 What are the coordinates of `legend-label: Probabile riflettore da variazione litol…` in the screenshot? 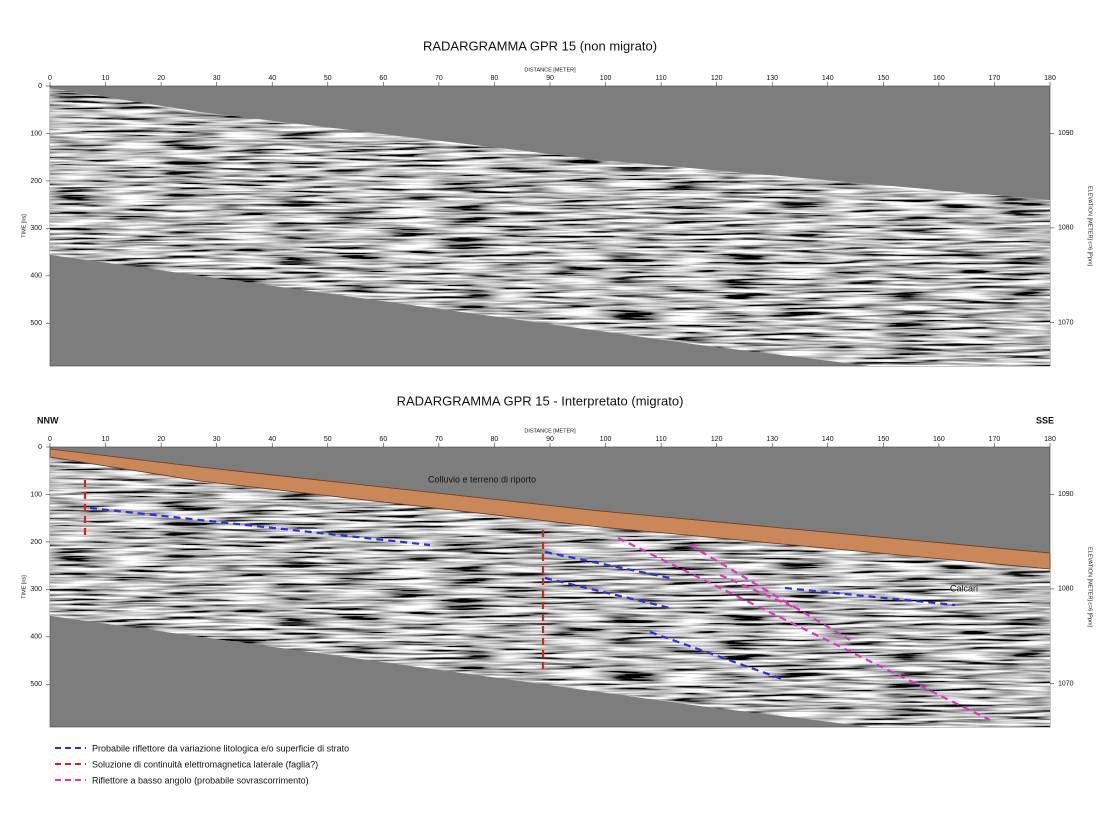 It's located at (220, 748).